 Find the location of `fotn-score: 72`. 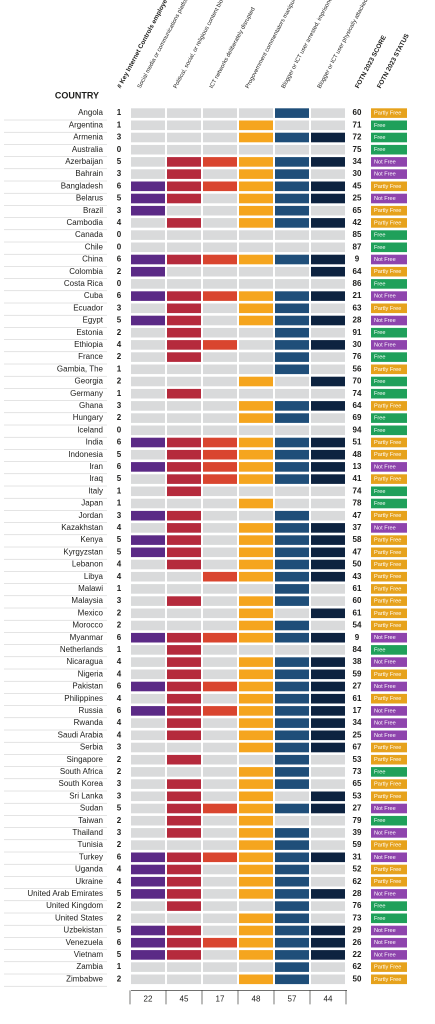

fotn-score: 72 is located at coordinates (357, 137).